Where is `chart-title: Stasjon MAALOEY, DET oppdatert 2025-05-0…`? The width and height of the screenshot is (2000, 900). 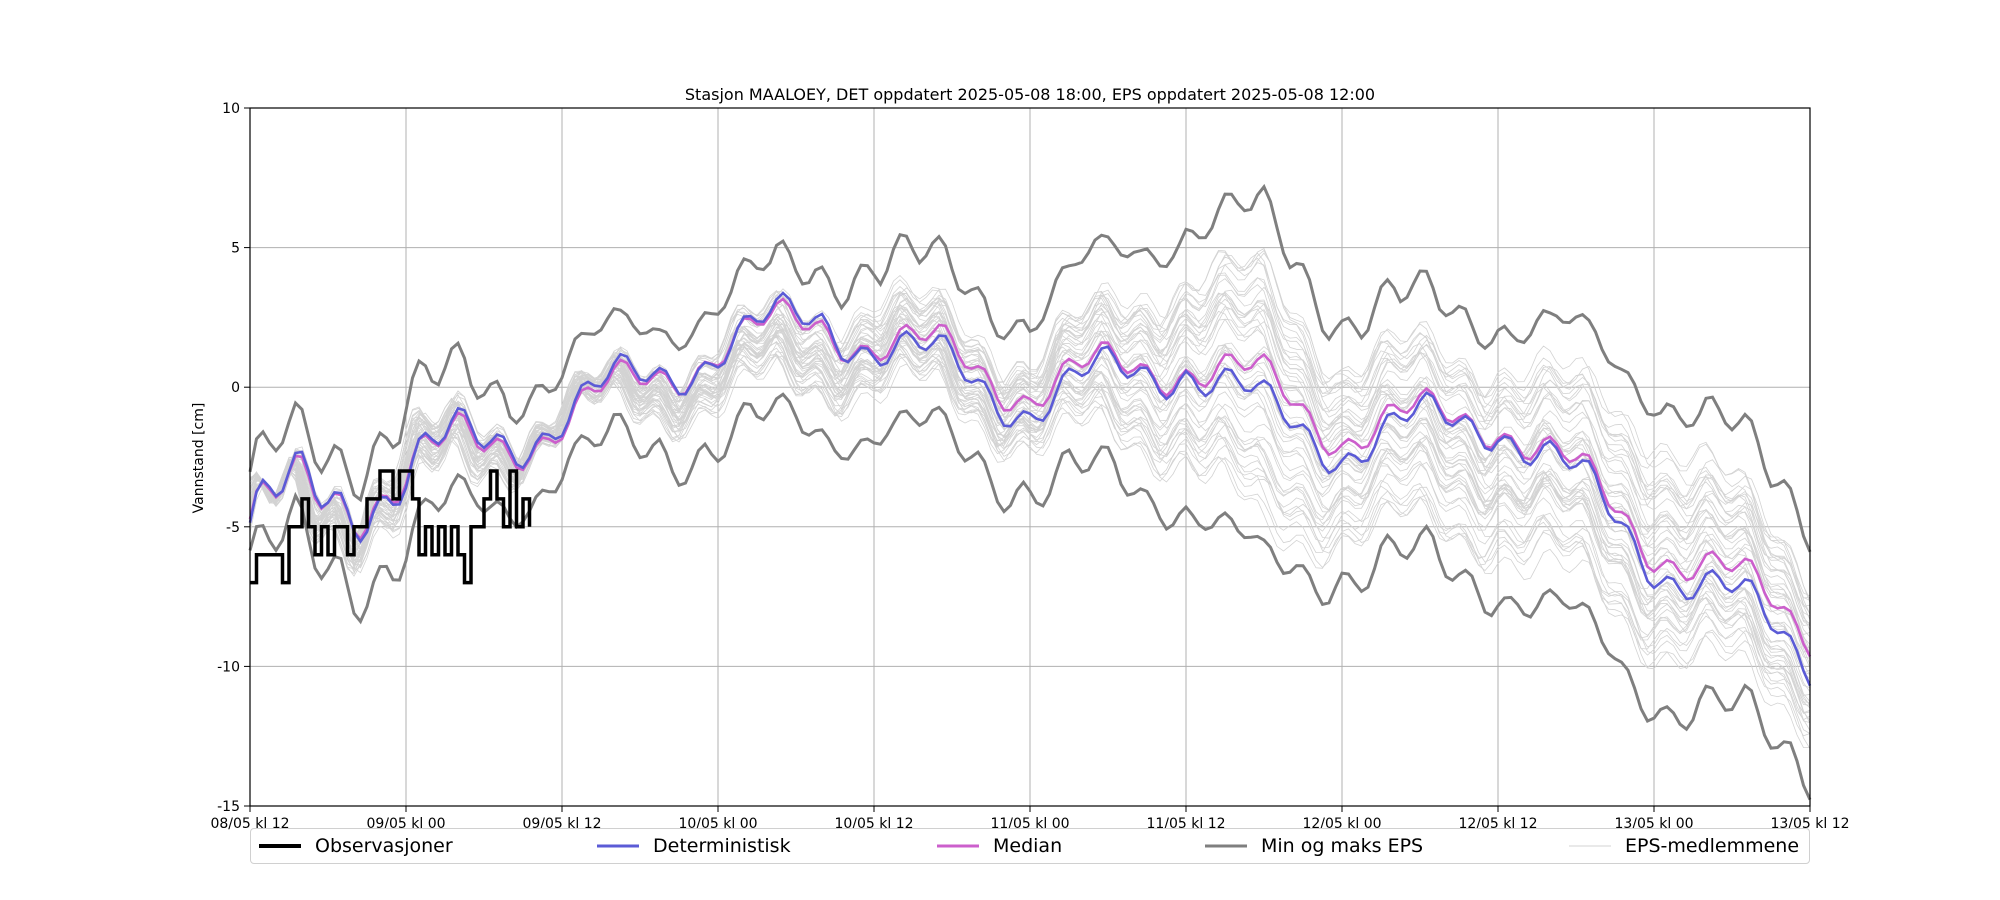 chart-title: Stasjon MAALOEY, DET oppdatert 2025-05-0… is located at coordinates (1030, 94).